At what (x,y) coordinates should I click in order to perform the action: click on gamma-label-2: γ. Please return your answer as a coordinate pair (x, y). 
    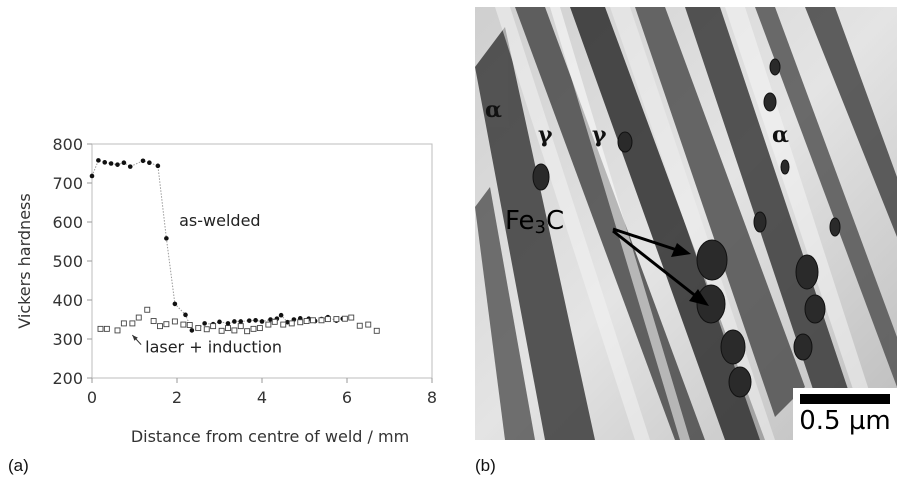
    Looking at the image, I should click on (599, 135).